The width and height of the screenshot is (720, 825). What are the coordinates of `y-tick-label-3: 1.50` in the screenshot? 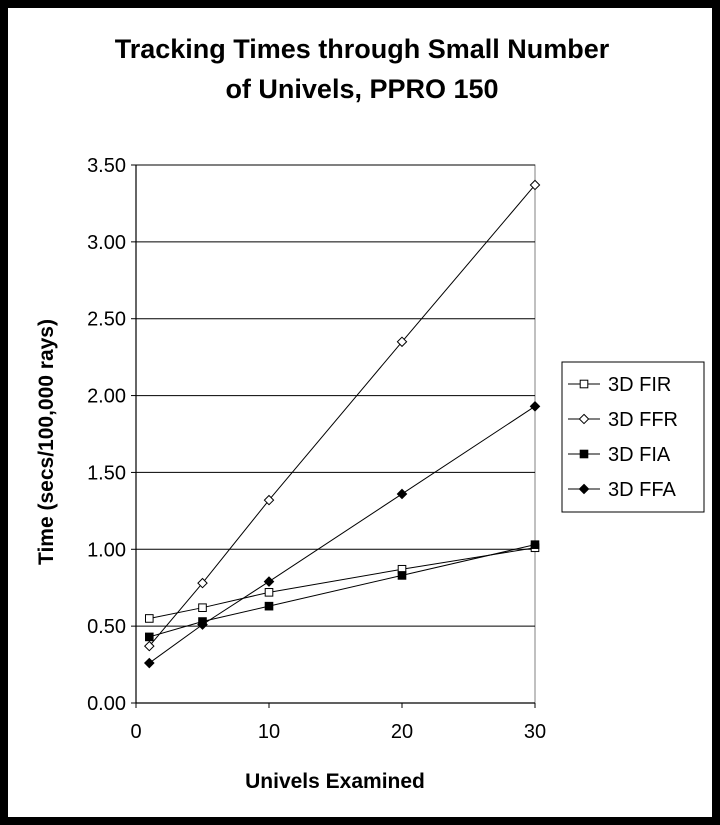 It's located at (106, 473).